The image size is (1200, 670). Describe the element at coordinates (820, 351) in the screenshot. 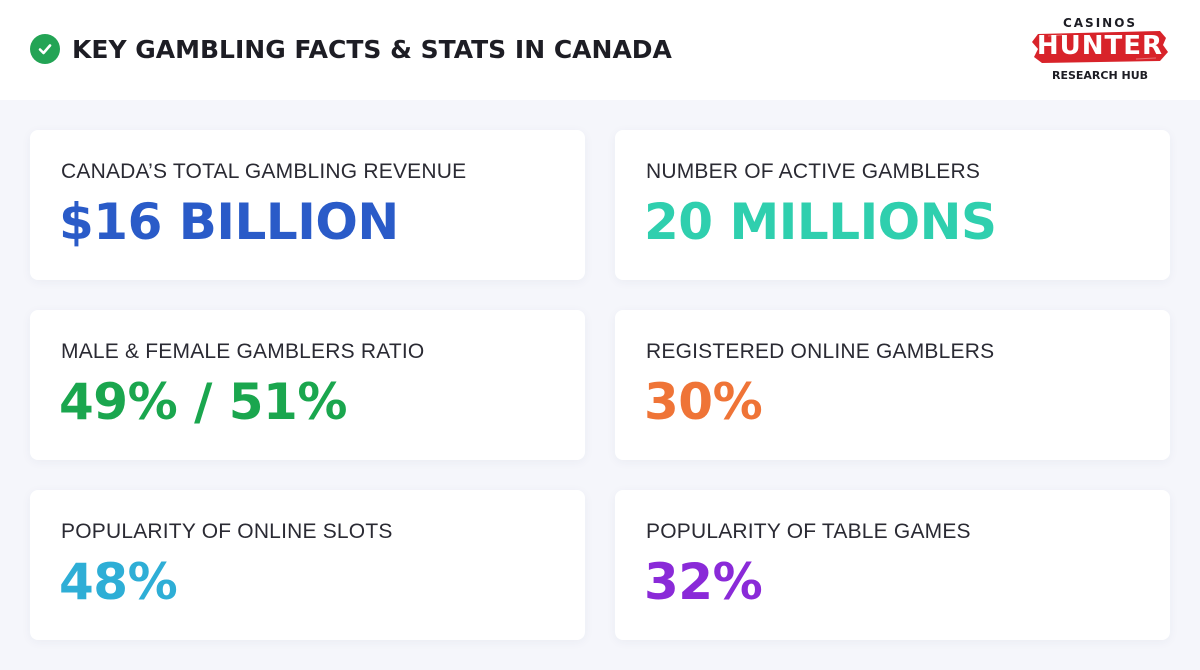

I see `stat-label: REGISTERED ONLINE GAMBLERS` at that location.